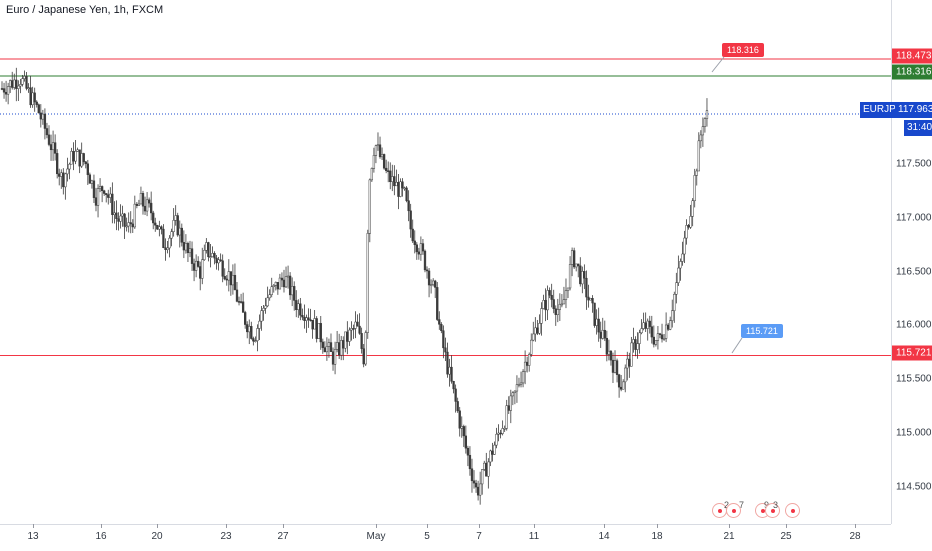  What do you see at coordinates (157, 536) in the screenshot?
I see `time-tick-label: 20` at bounding box center [157, 536].